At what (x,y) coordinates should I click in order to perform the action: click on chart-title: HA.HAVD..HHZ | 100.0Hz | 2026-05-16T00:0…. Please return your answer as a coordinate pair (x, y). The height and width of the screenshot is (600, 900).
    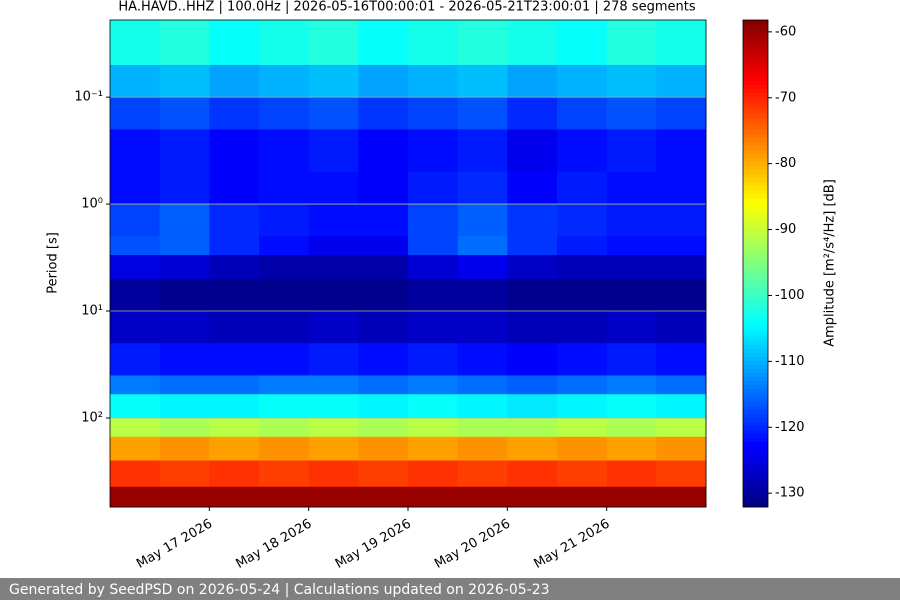
    Looking at the image, I should click on (406, 7).